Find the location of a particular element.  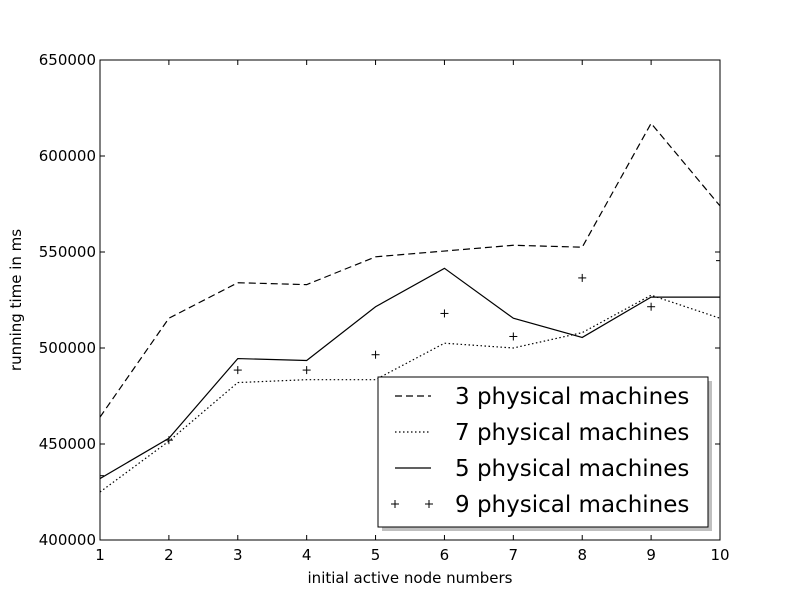

x-tick-label: 6 is located at coordinates (445, 555).